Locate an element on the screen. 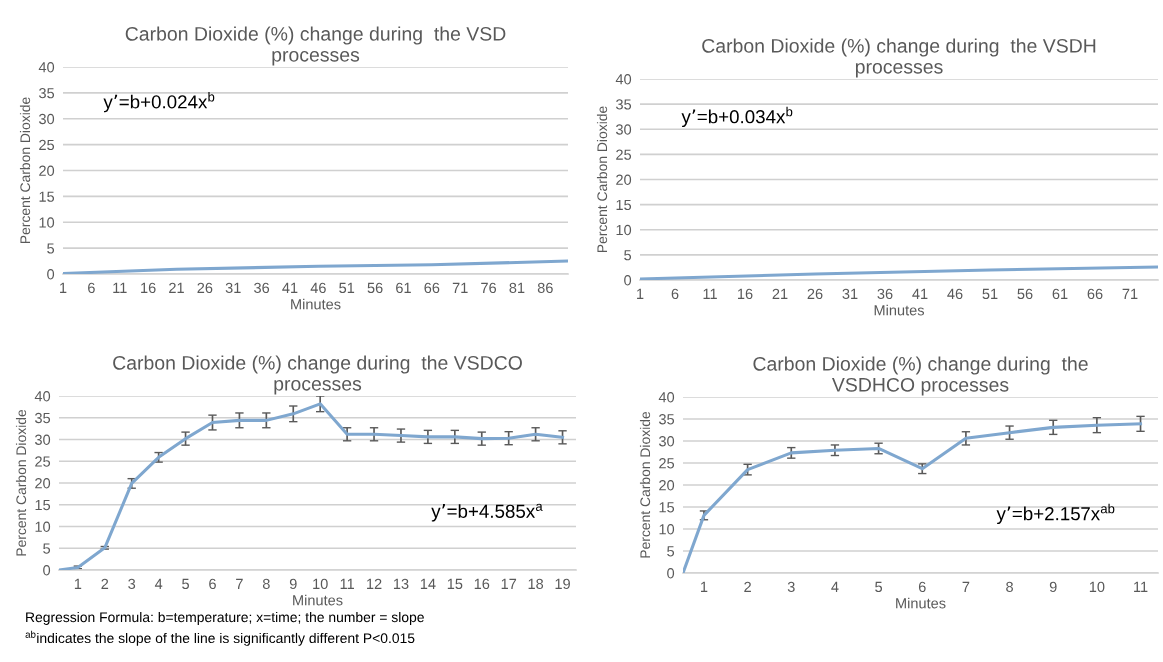  x-tick-label: 7 is located at coordinates (966, 586).